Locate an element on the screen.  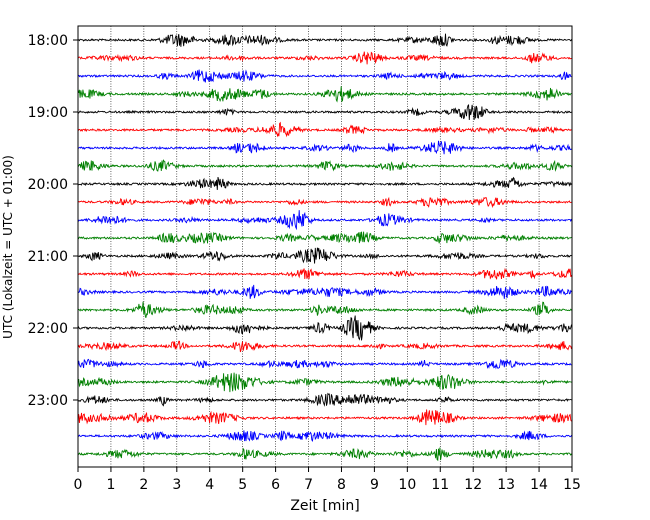
x-tick-label: 4 is located at coordinates (209, 485).